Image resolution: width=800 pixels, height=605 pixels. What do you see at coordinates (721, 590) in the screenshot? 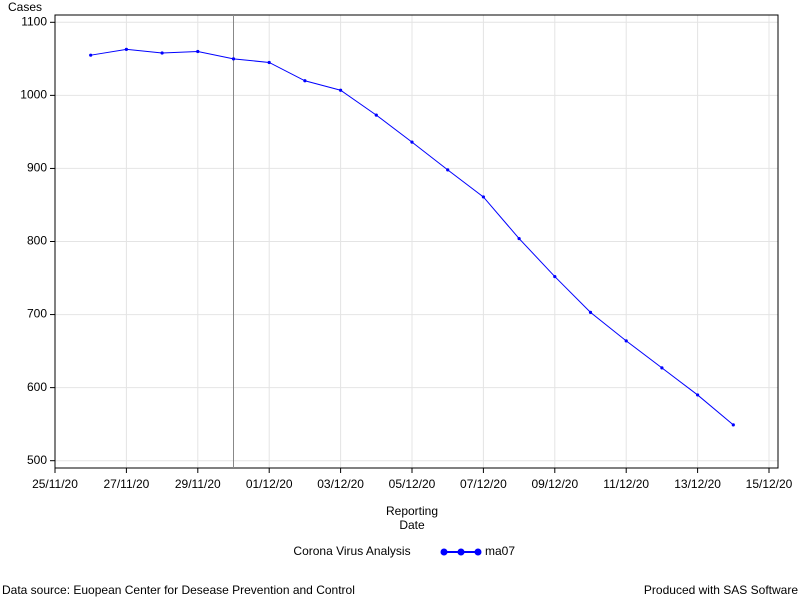
I see `footnote: Produced with SAS Software` at bounding box center [721, 590].